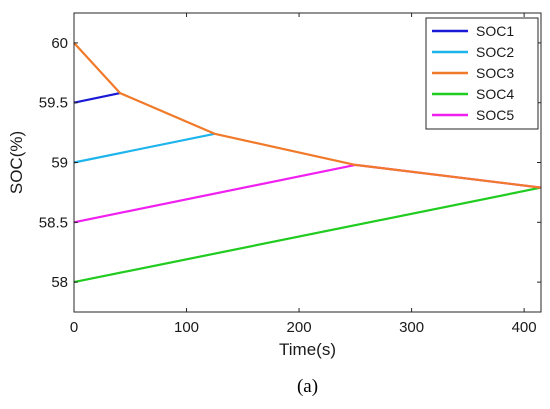  I want to click on figure-caption: (a), so click(307, 386).